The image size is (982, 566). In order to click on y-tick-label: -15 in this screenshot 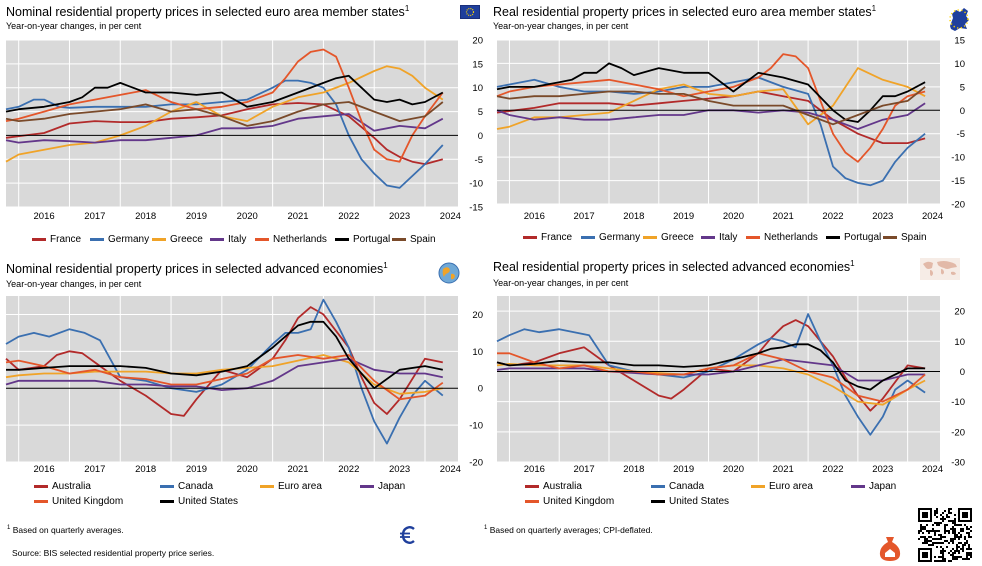, I will do `click(958, 181)`.